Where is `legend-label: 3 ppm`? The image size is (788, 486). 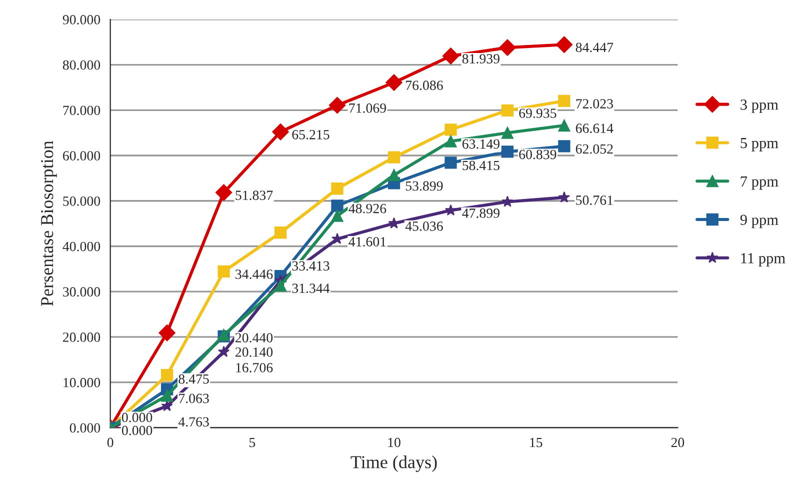 legend-label: 3 ppm is located at coordinates (759, 106).